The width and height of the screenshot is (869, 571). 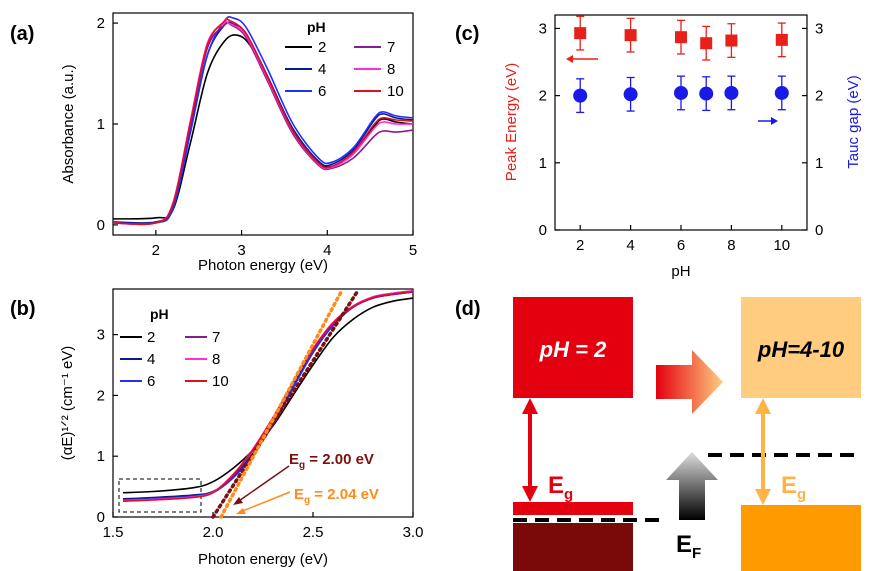 I want to click on axis-ticks-c: 2 4 6 8 10 0 0 1 1 2 2 3 3, so click(x=681, y=137).